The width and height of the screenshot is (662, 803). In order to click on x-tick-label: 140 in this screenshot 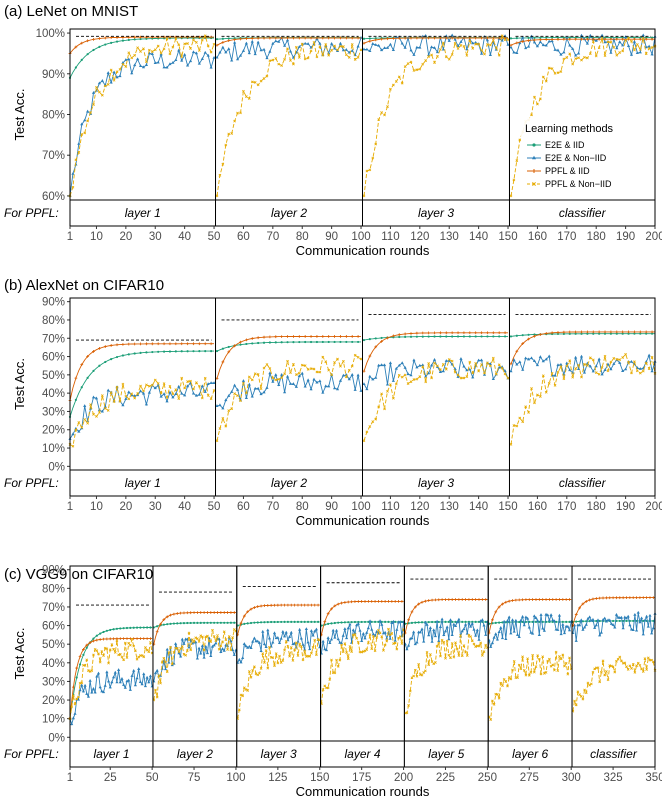, I will do `click(478, 507)`.